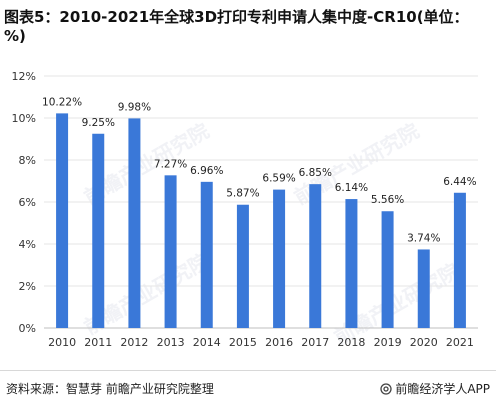 The image size is (496, 406). What do you see at coordinates (206, 171) in the screenshot?
I see `value-label: 6.96%` at bounding box center [206, 171].